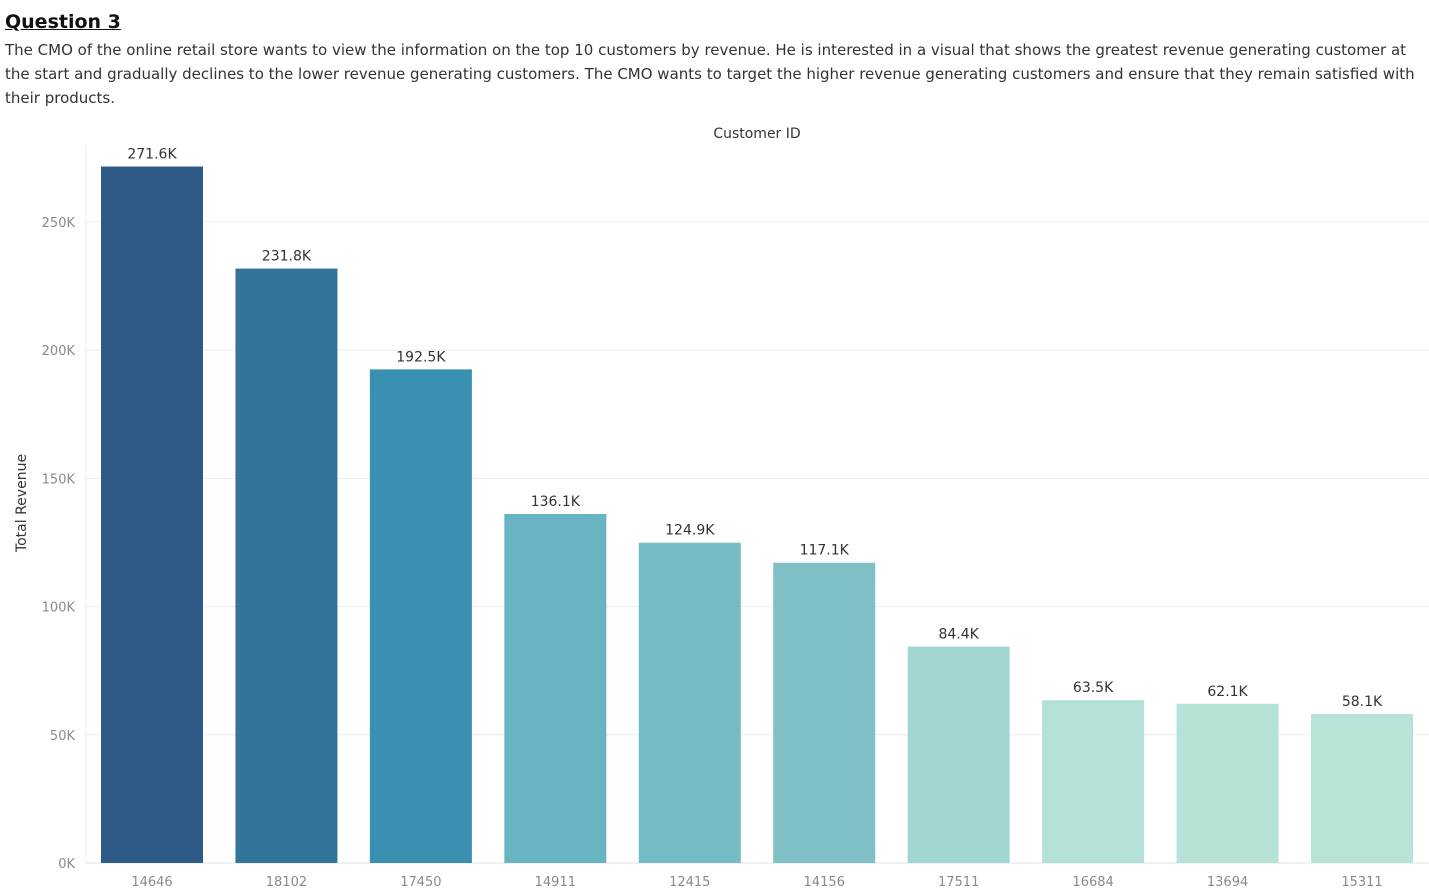 Image resolution: width=1429 pixels, height=891 pixels. What do you see at coordinates (59, 608) in the screenshot?
I see `y-tick-label: 100K` at bounding box center [59, 608].